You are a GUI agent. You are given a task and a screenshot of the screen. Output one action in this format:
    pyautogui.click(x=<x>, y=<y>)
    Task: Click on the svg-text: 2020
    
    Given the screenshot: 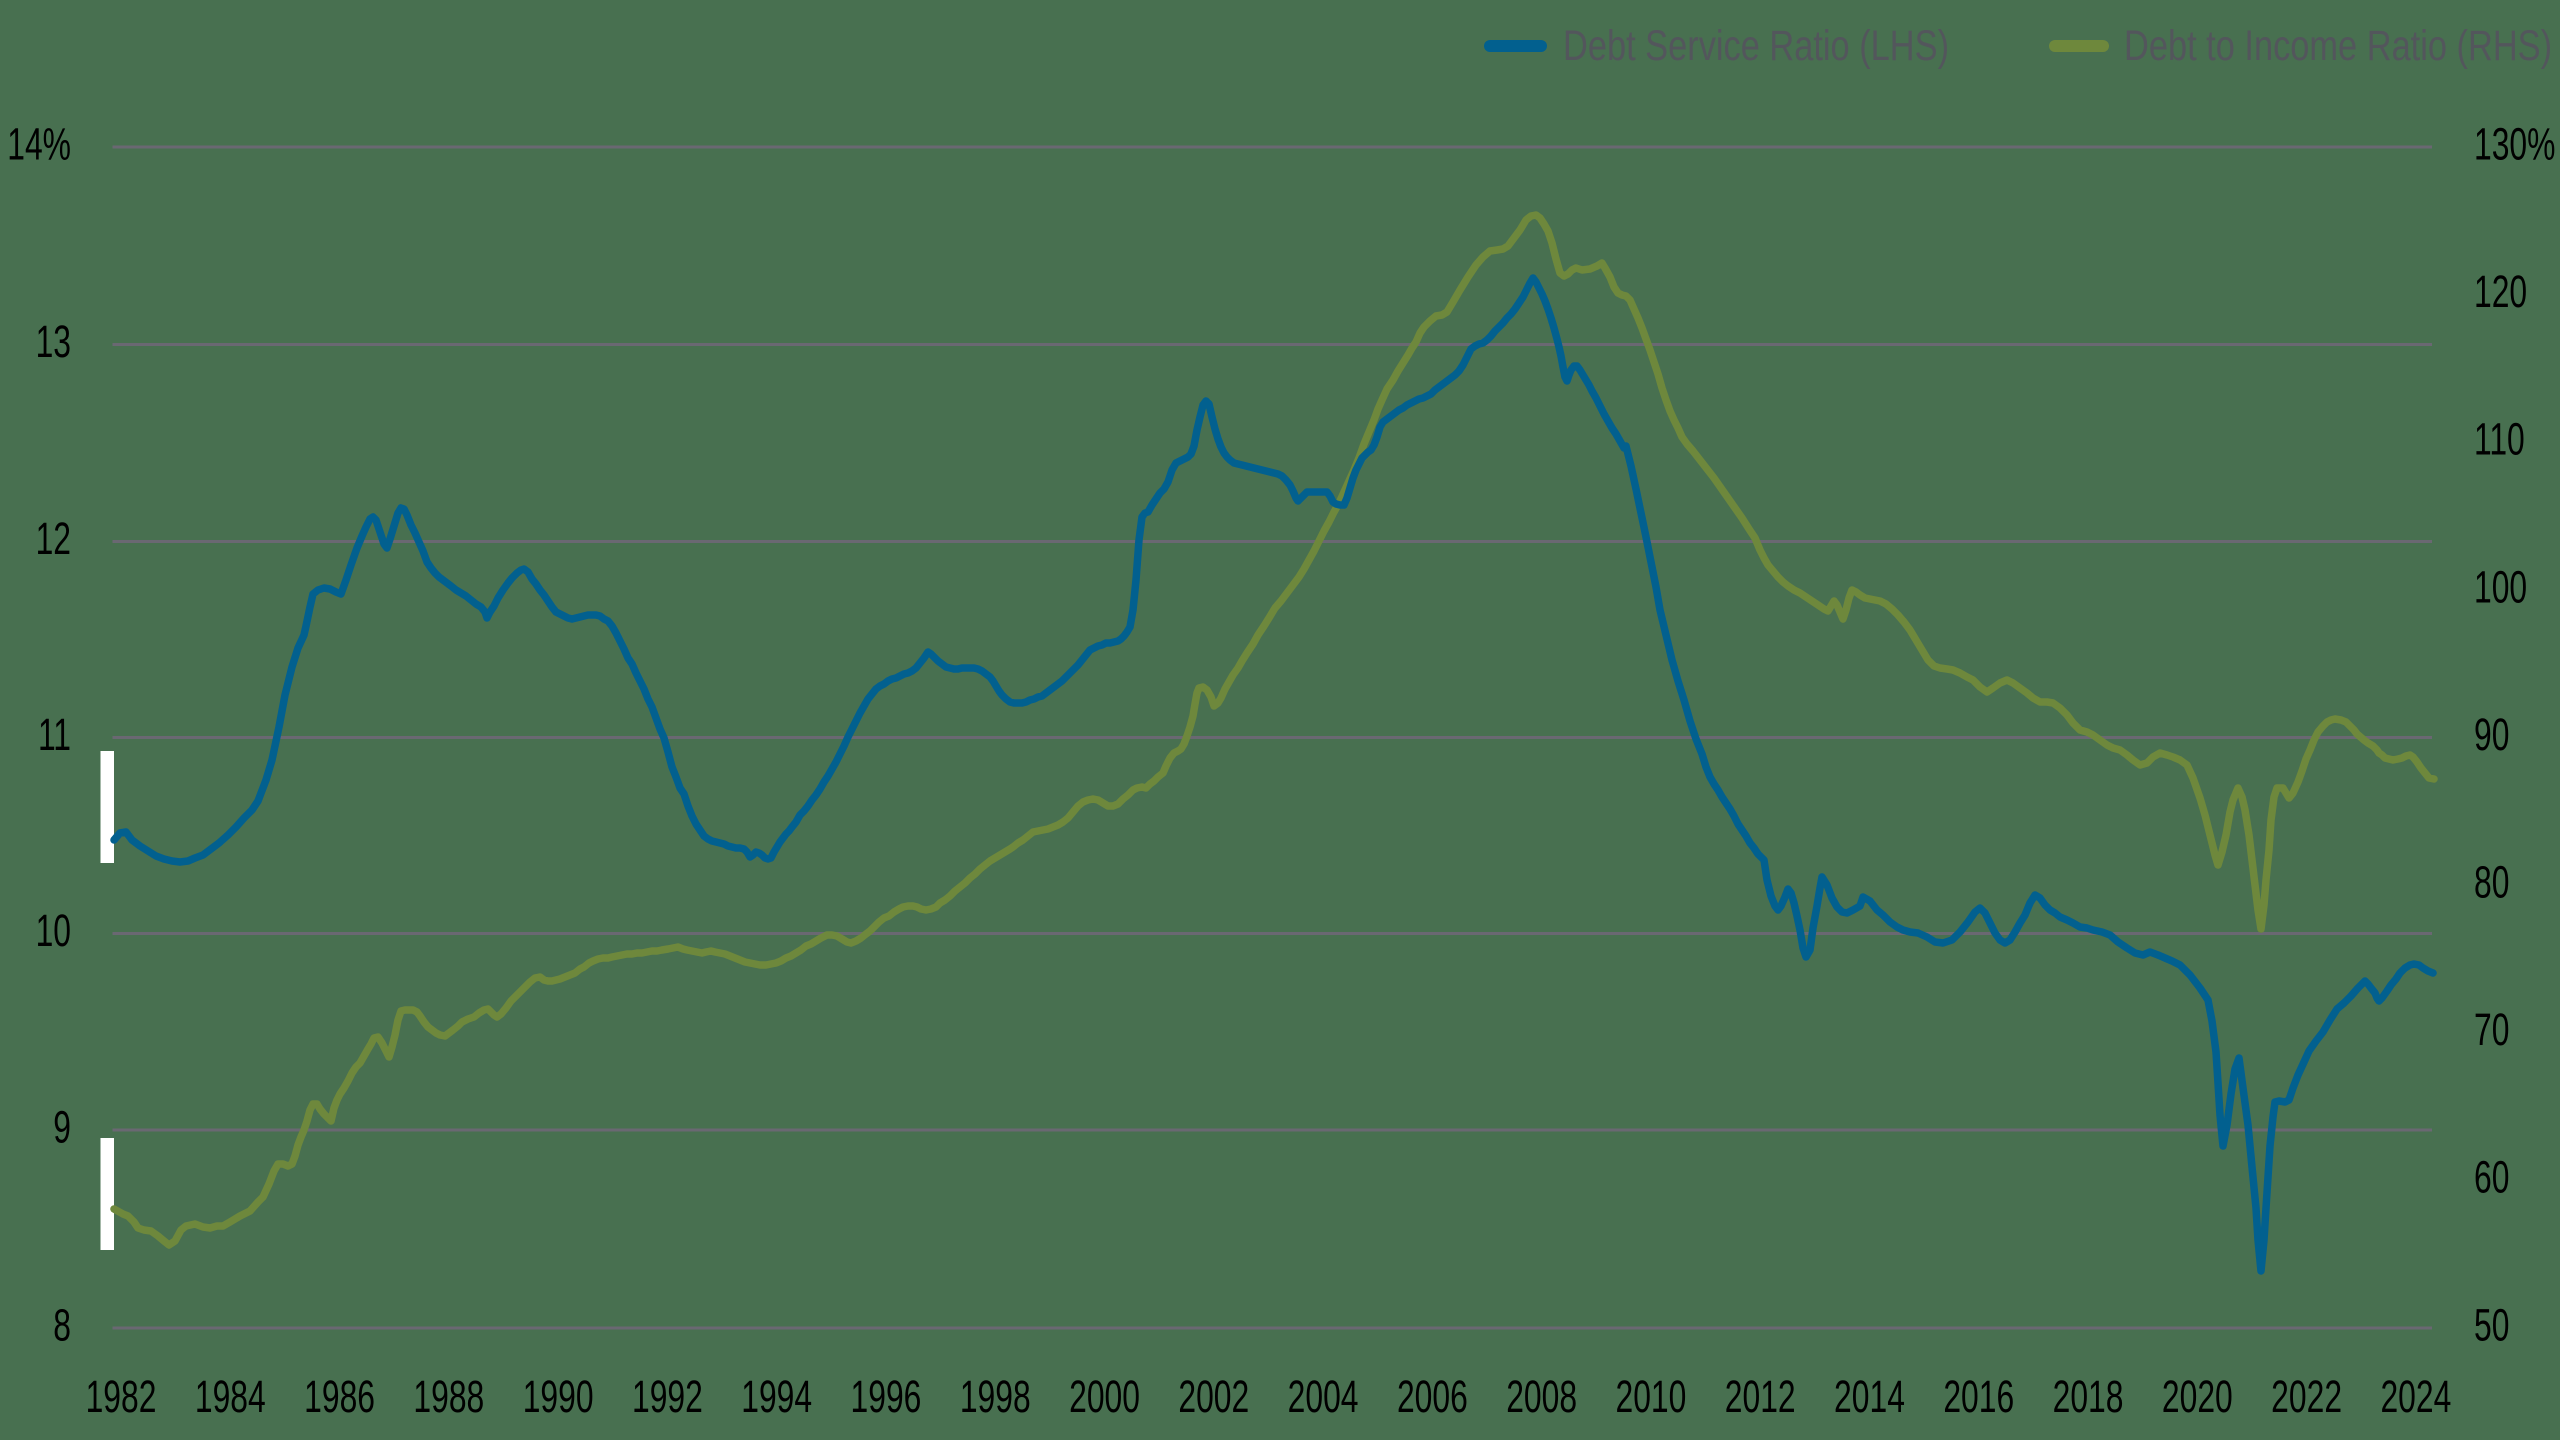 What is the action you would take?
    pyautogui.click(x=2197, y=1396)
    